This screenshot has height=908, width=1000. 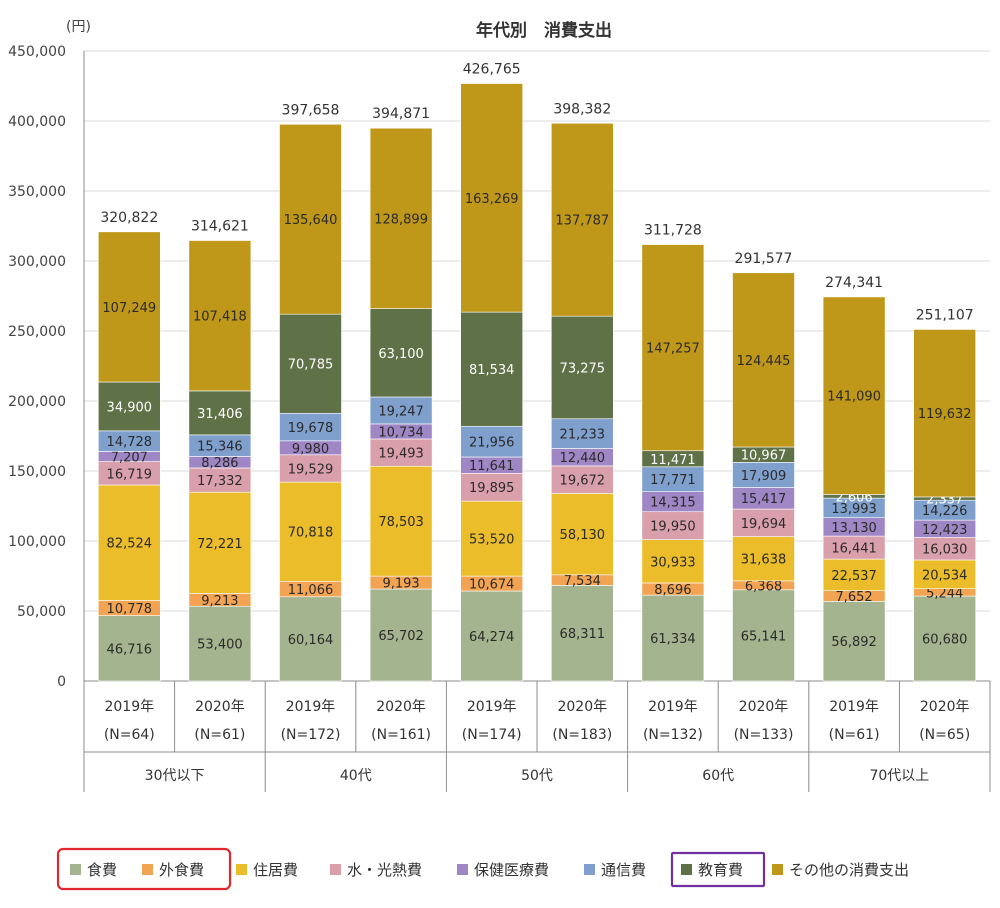 I want to click on data-label: 10,734, so click(x=401, y=432).